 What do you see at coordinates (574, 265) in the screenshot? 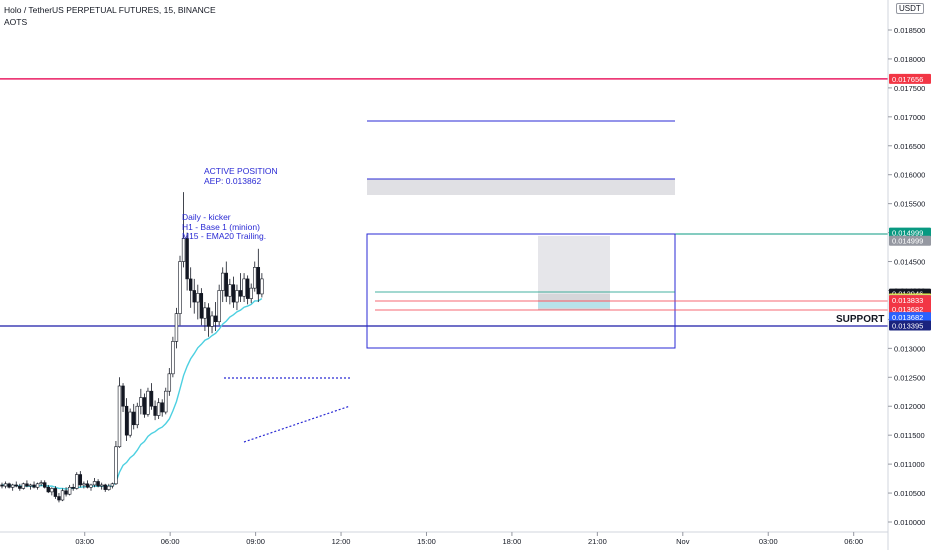
I see `position-profit-zone` at bounding box center [574, 265].